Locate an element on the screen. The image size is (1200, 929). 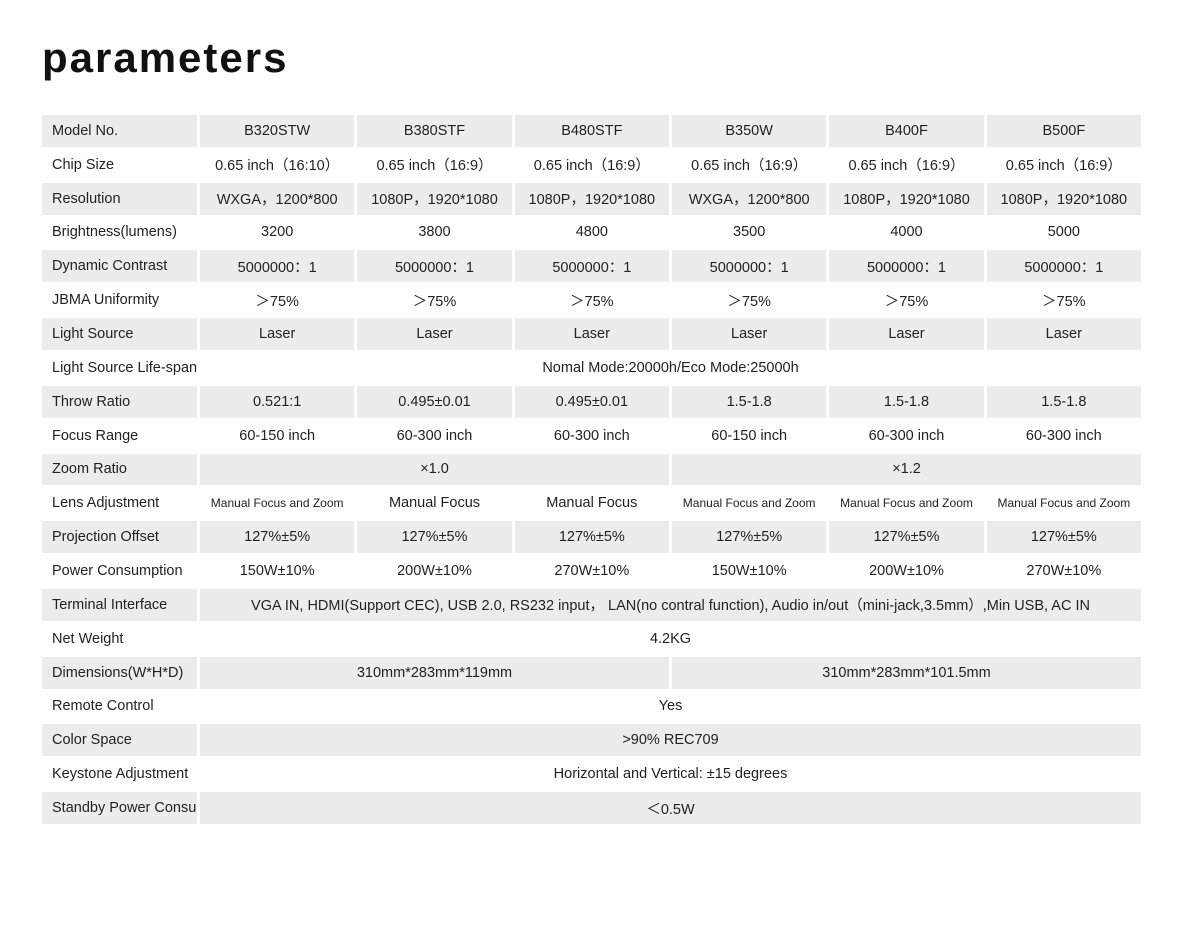
row-label: Resolution is located at coordinates (119, 198).